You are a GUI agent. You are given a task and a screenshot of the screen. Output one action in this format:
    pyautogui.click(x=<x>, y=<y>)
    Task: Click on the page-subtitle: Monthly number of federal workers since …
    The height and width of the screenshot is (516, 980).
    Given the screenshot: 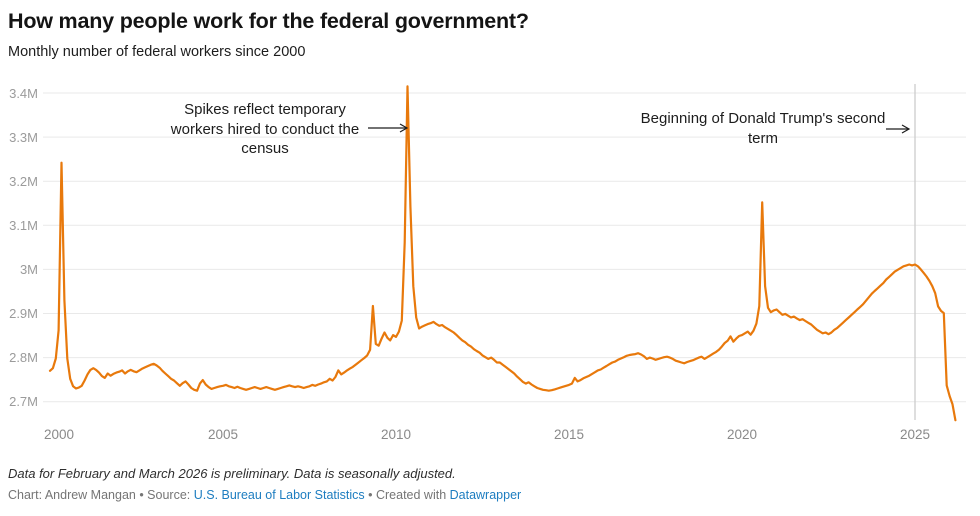 What is the action you would take?
    pyautogui.click(x=157, y=52)
    